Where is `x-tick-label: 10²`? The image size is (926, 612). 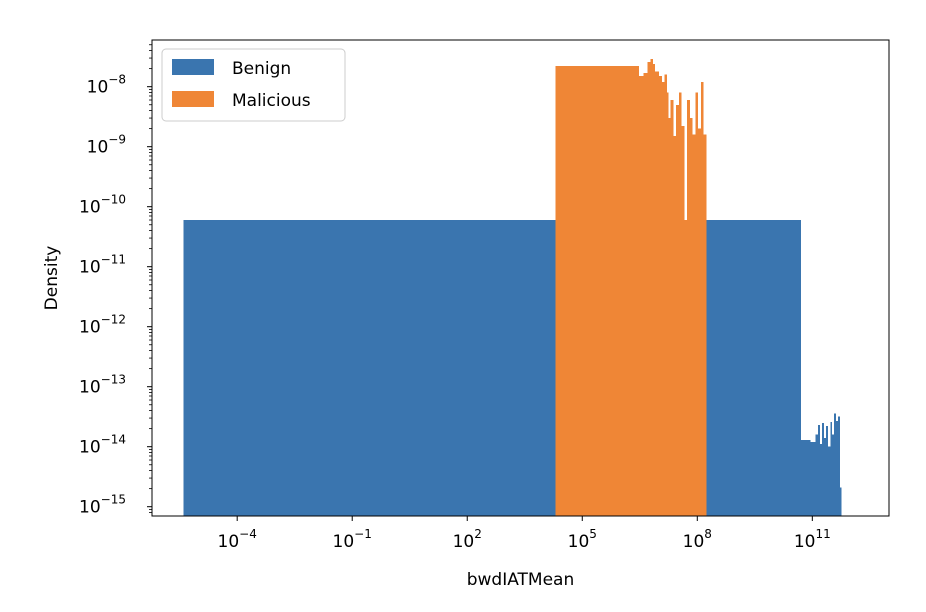
x-tick-label: 10² is located at coordinates (467, 539).